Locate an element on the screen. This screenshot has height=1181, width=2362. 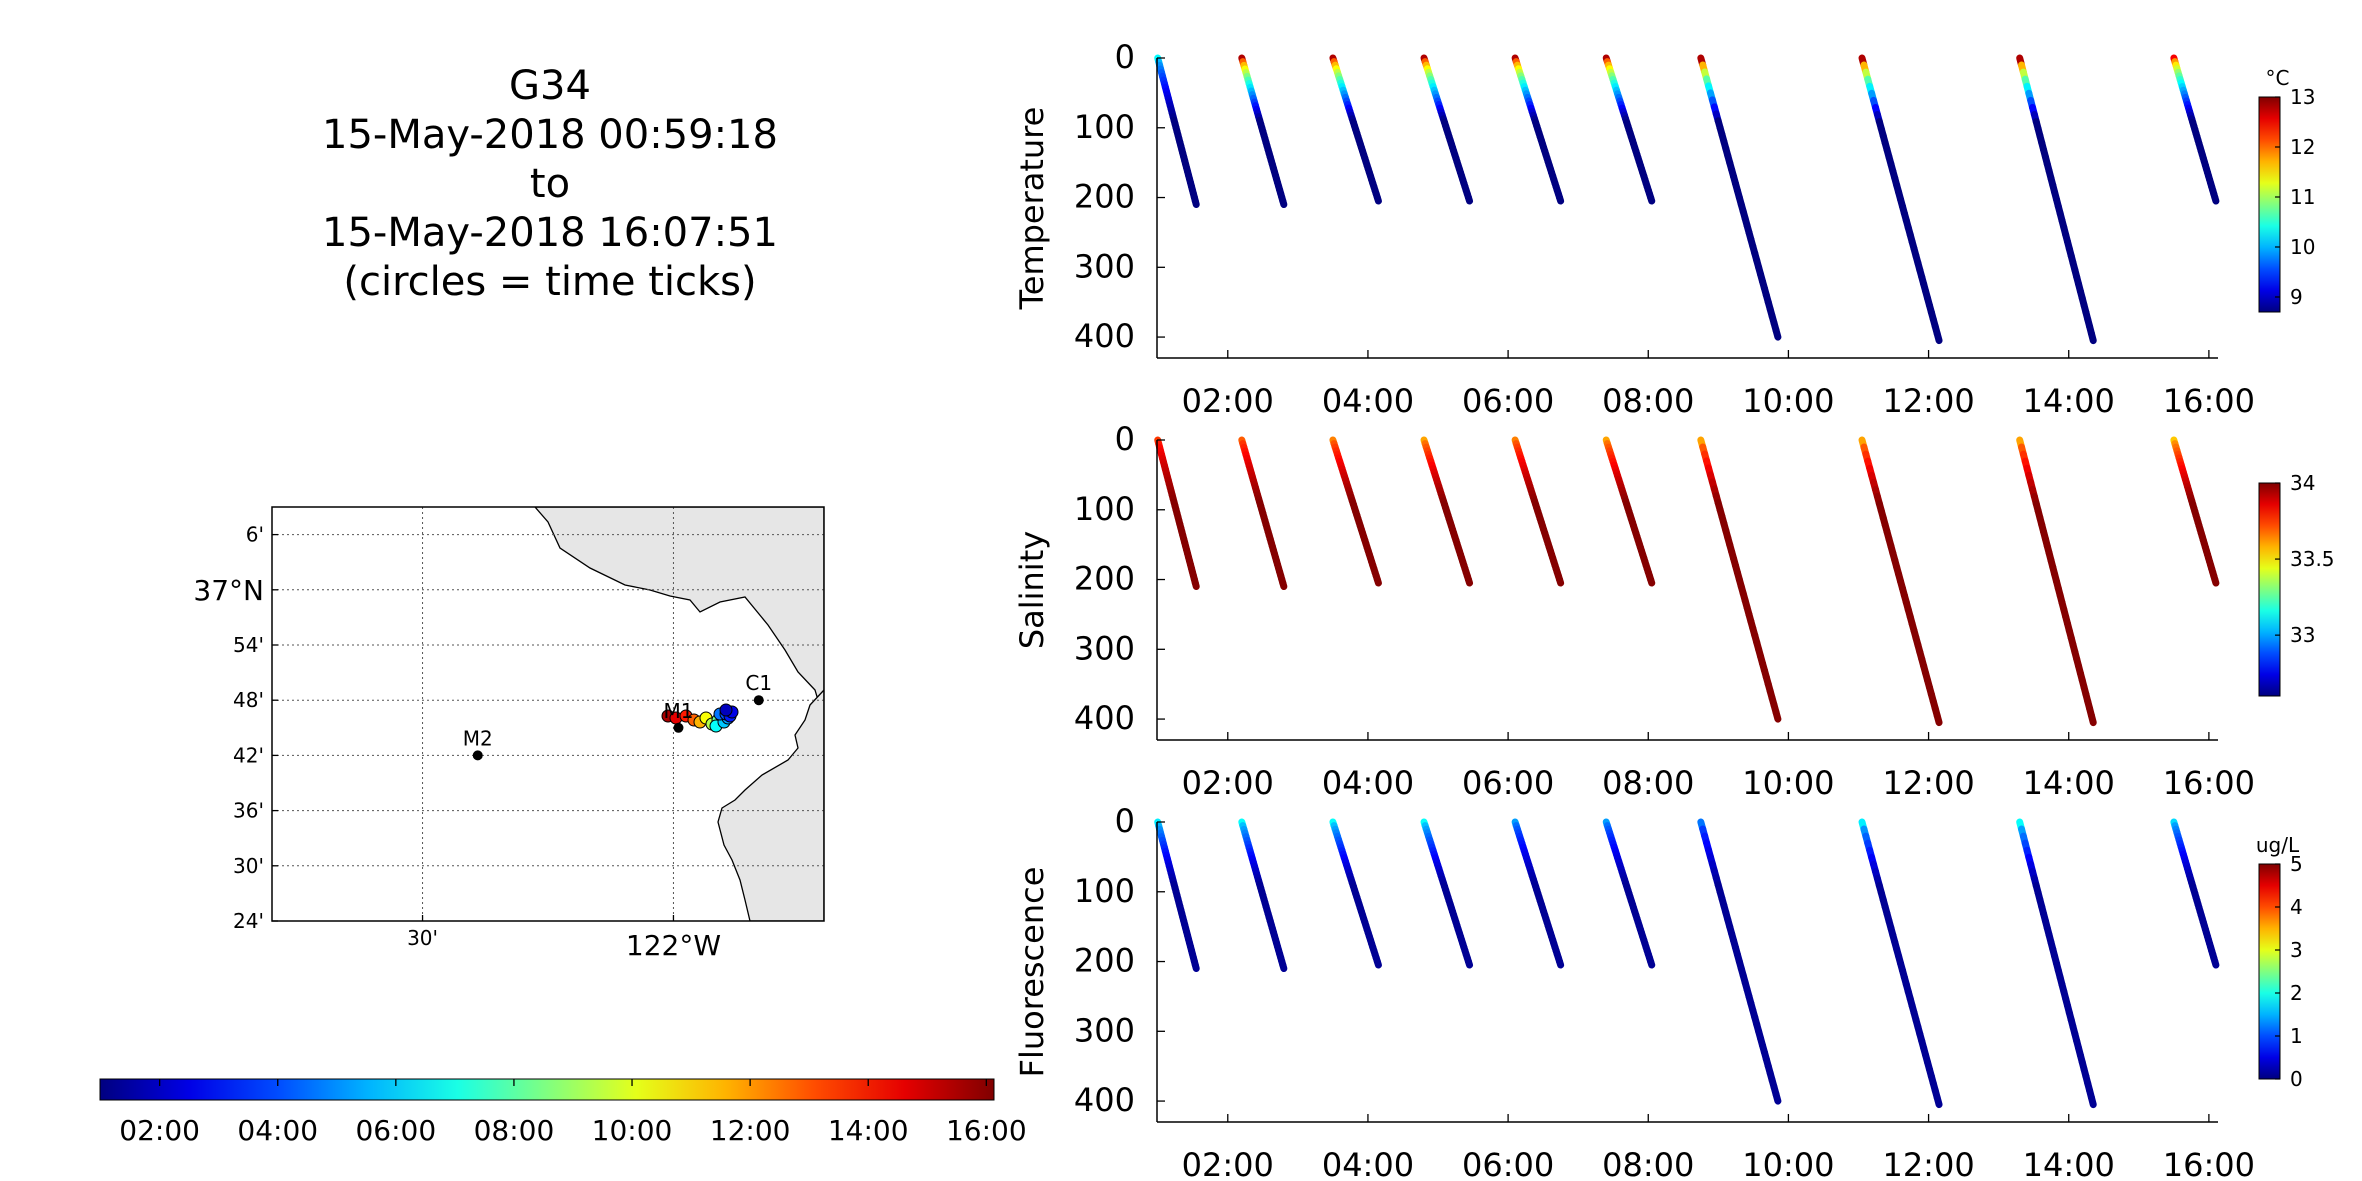
colorbar-tick-label: 12 is located at coordinates (2302, 147).